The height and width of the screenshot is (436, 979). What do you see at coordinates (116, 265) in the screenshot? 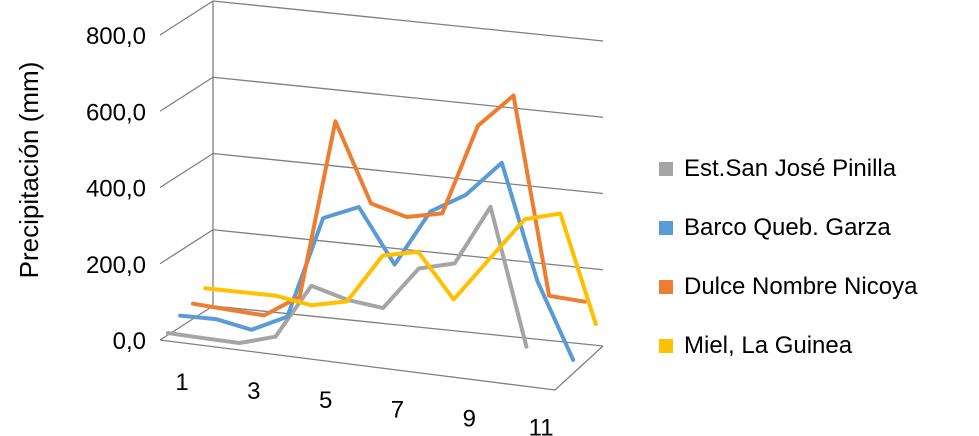
I see `y-tick-label: 200,0` at bounding box center [116, 265].